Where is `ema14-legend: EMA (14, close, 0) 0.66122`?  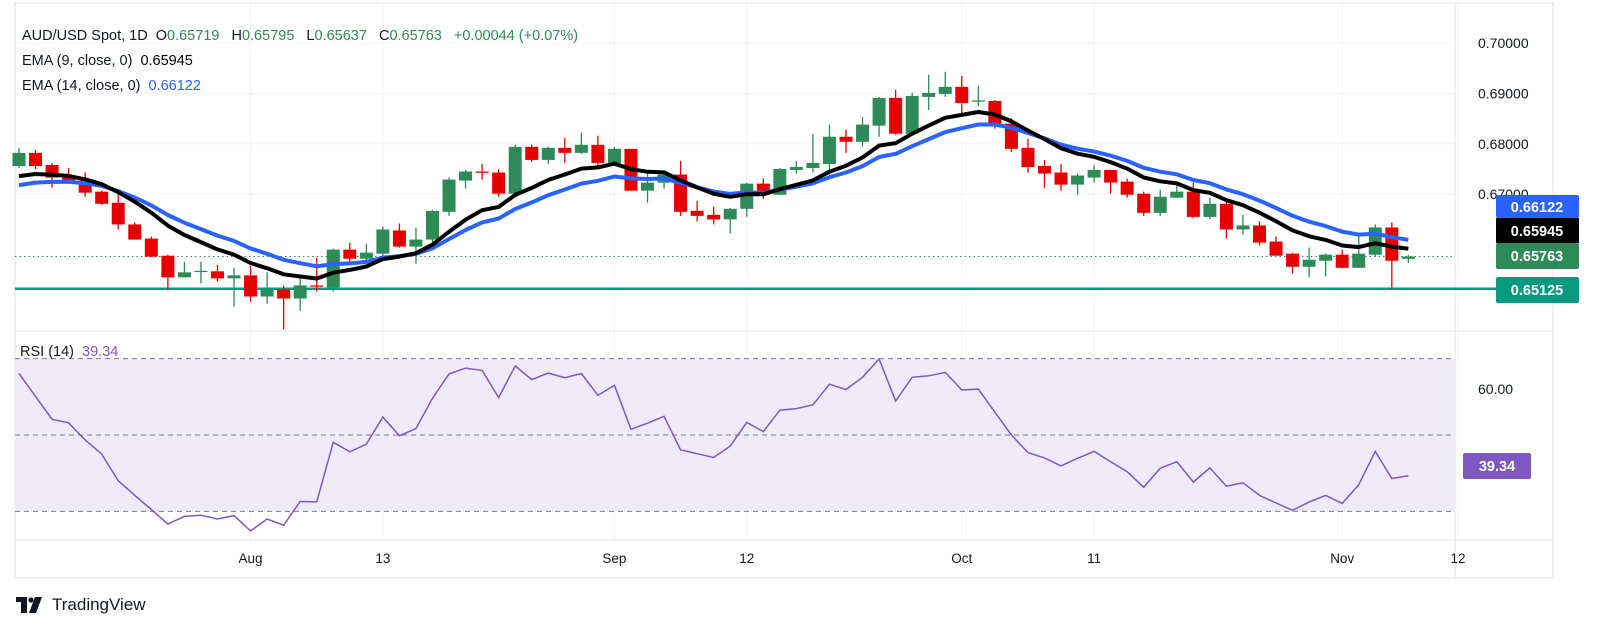
ema14-legend: EMA (14, close, 0) 0.66122 is located at coordinates (113, 86).